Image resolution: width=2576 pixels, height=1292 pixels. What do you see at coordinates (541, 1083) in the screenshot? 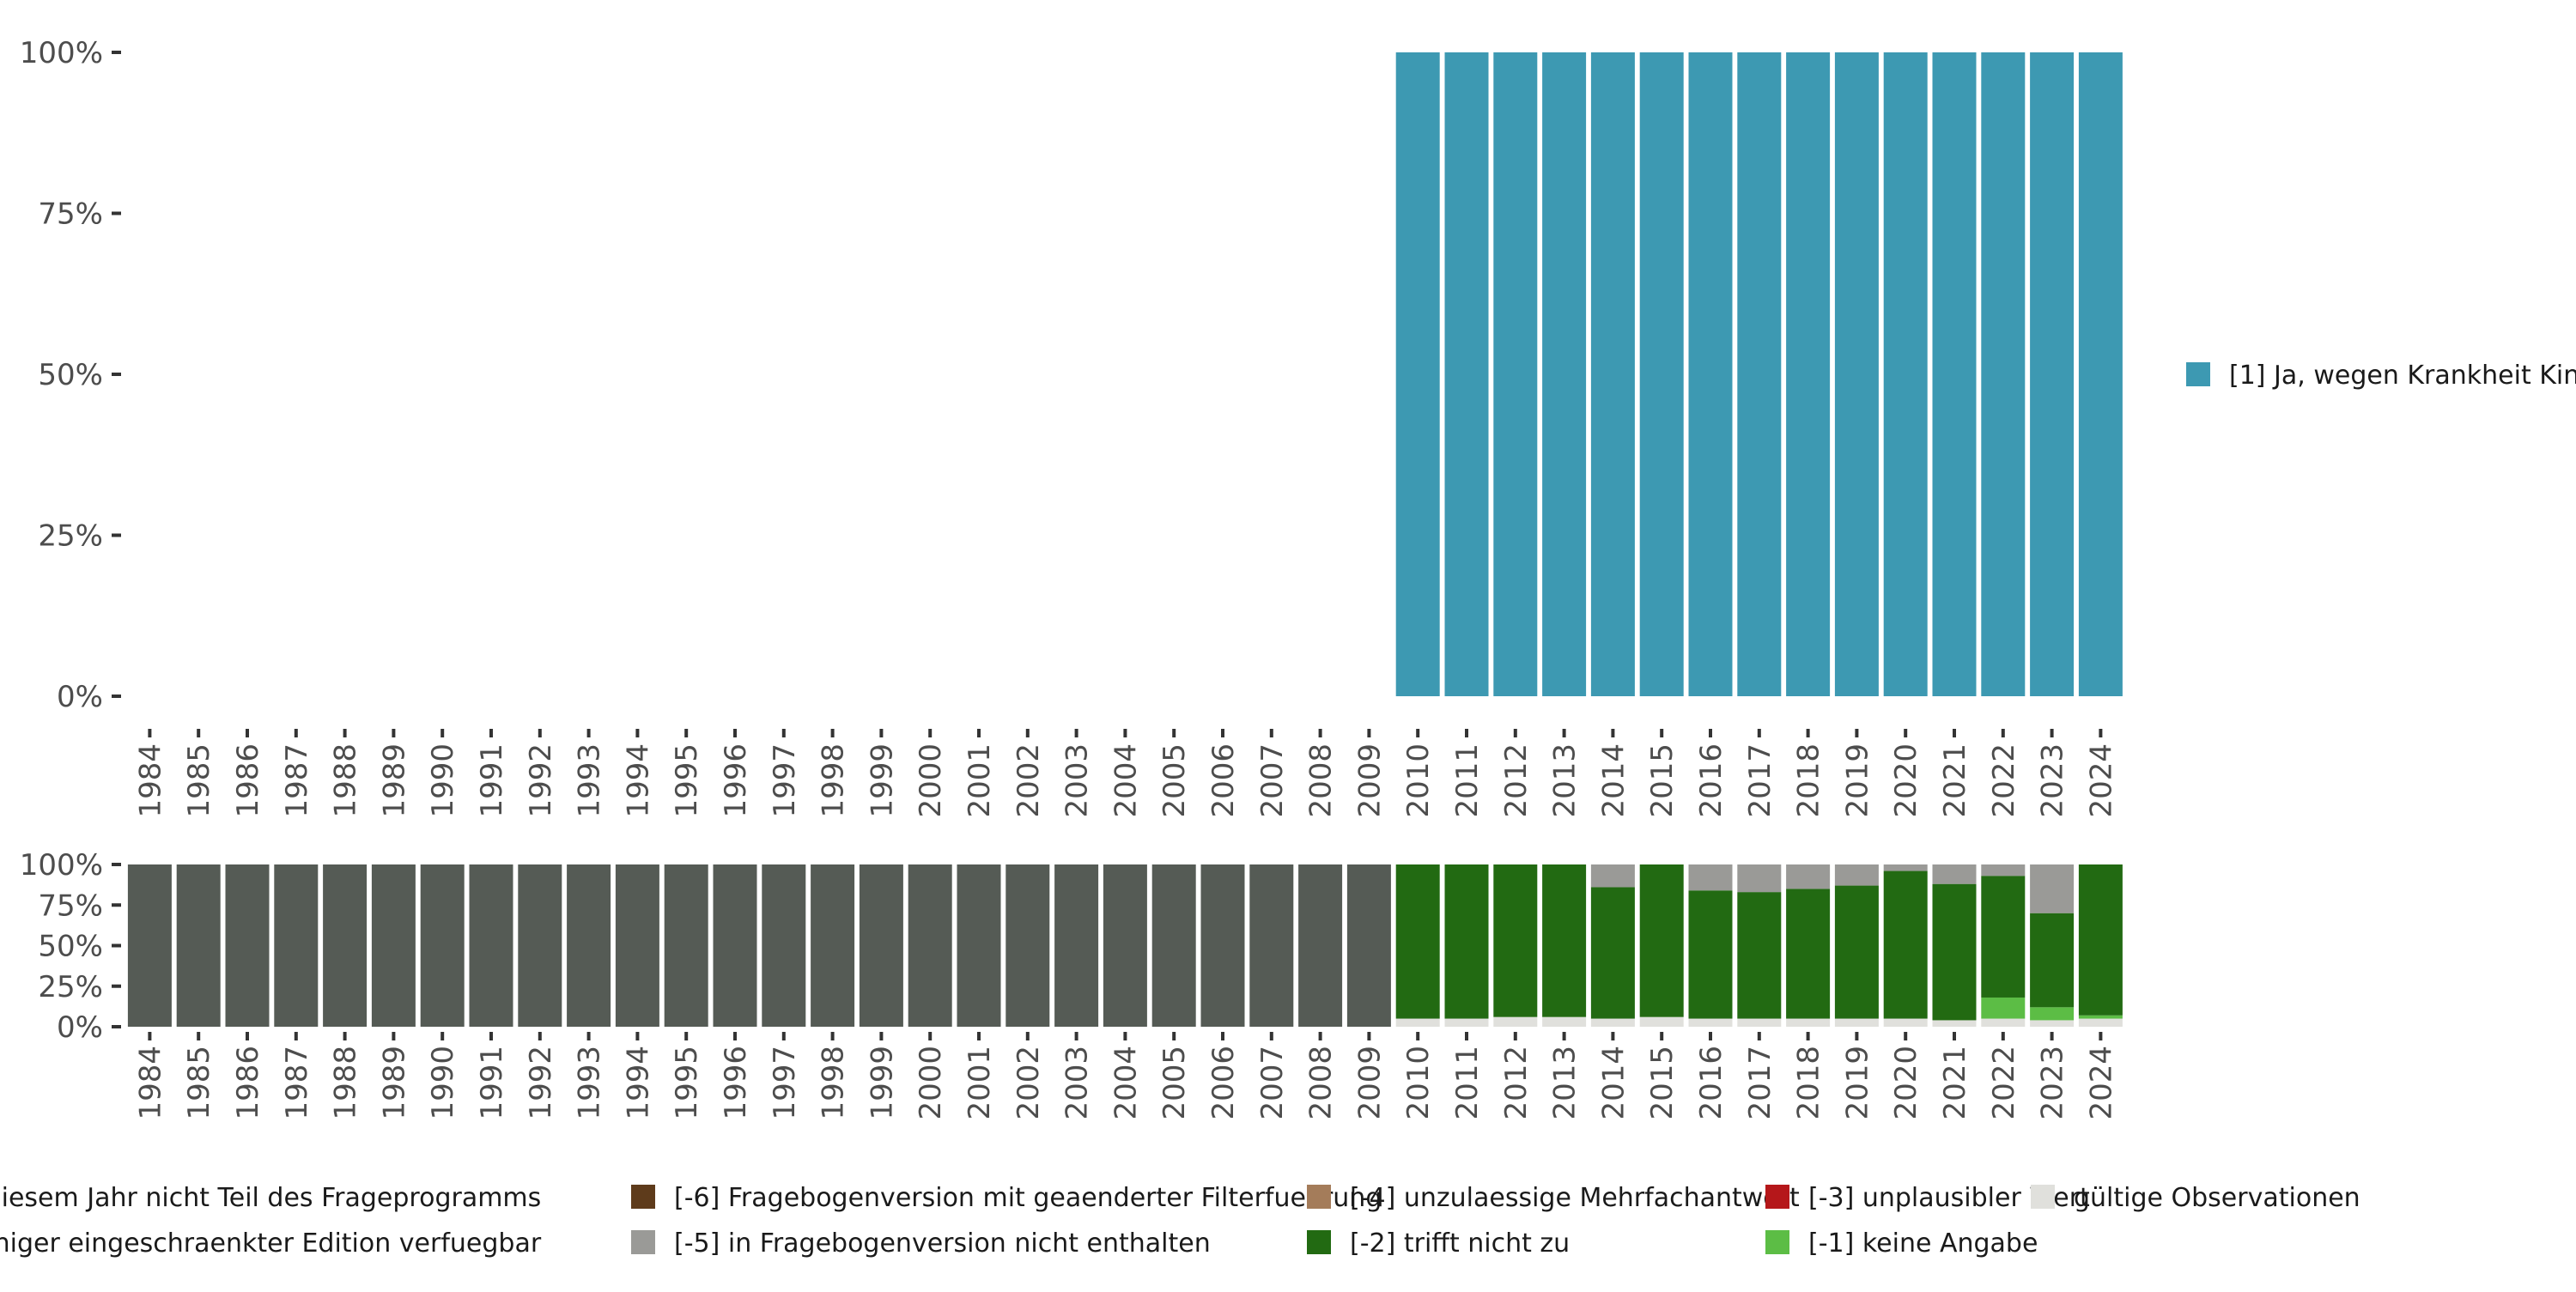
I see `bottom-xtick-label: 1992` at bounding box center [541, 1083].